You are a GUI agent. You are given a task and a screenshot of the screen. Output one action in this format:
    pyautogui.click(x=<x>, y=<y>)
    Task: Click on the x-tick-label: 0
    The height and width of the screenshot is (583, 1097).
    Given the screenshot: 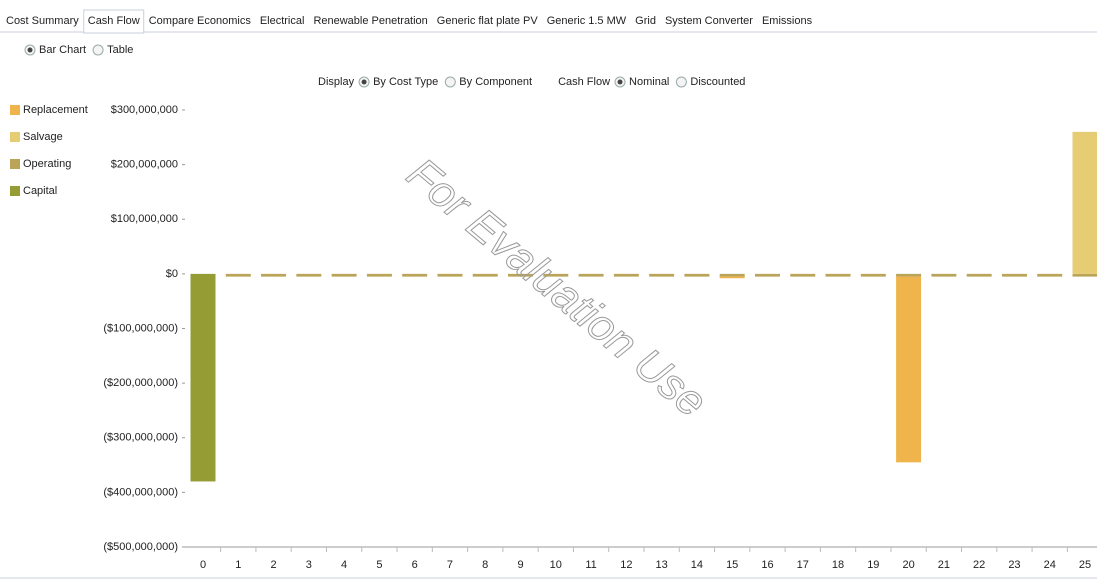 What is the action you would take?
    pyautogui.click(x=203, y=565)
    